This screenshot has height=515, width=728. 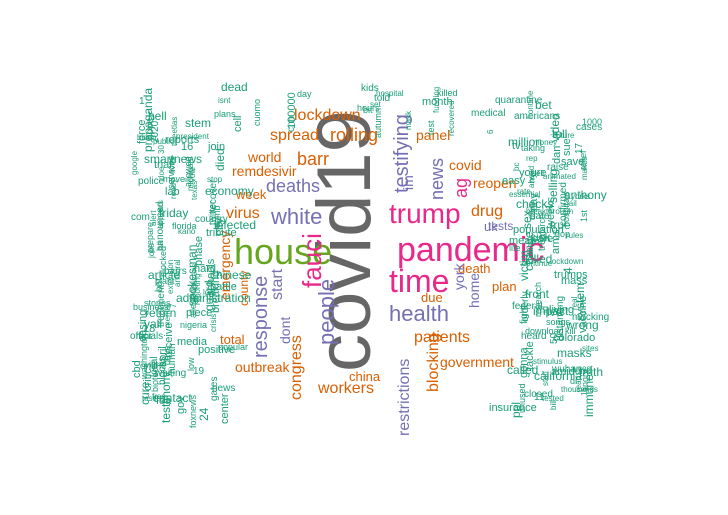 I want to click on word: test, so click(x=431, y=127).